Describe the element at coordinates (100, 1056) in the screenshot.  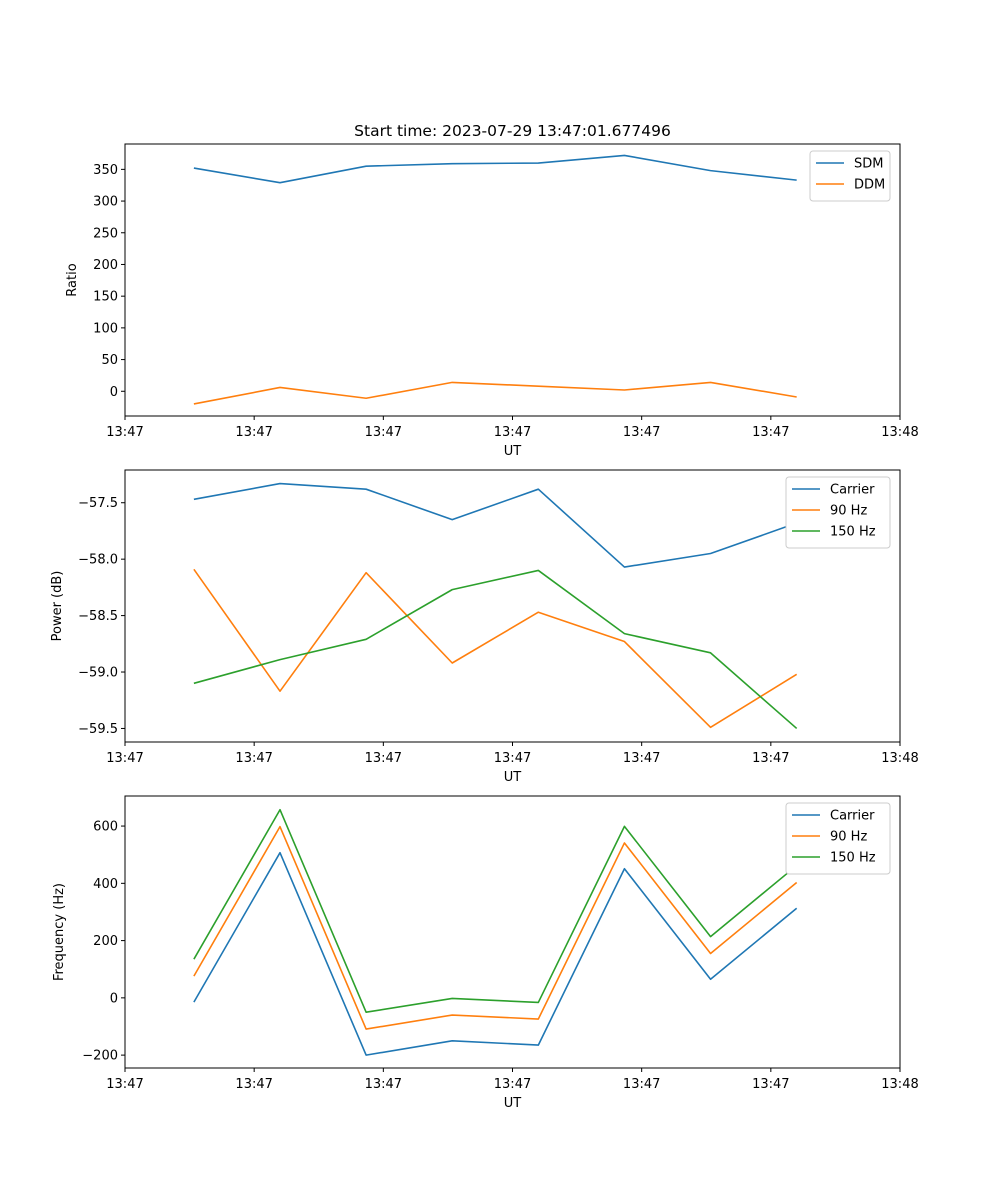
I see `y-tick-label: −200` at that location.